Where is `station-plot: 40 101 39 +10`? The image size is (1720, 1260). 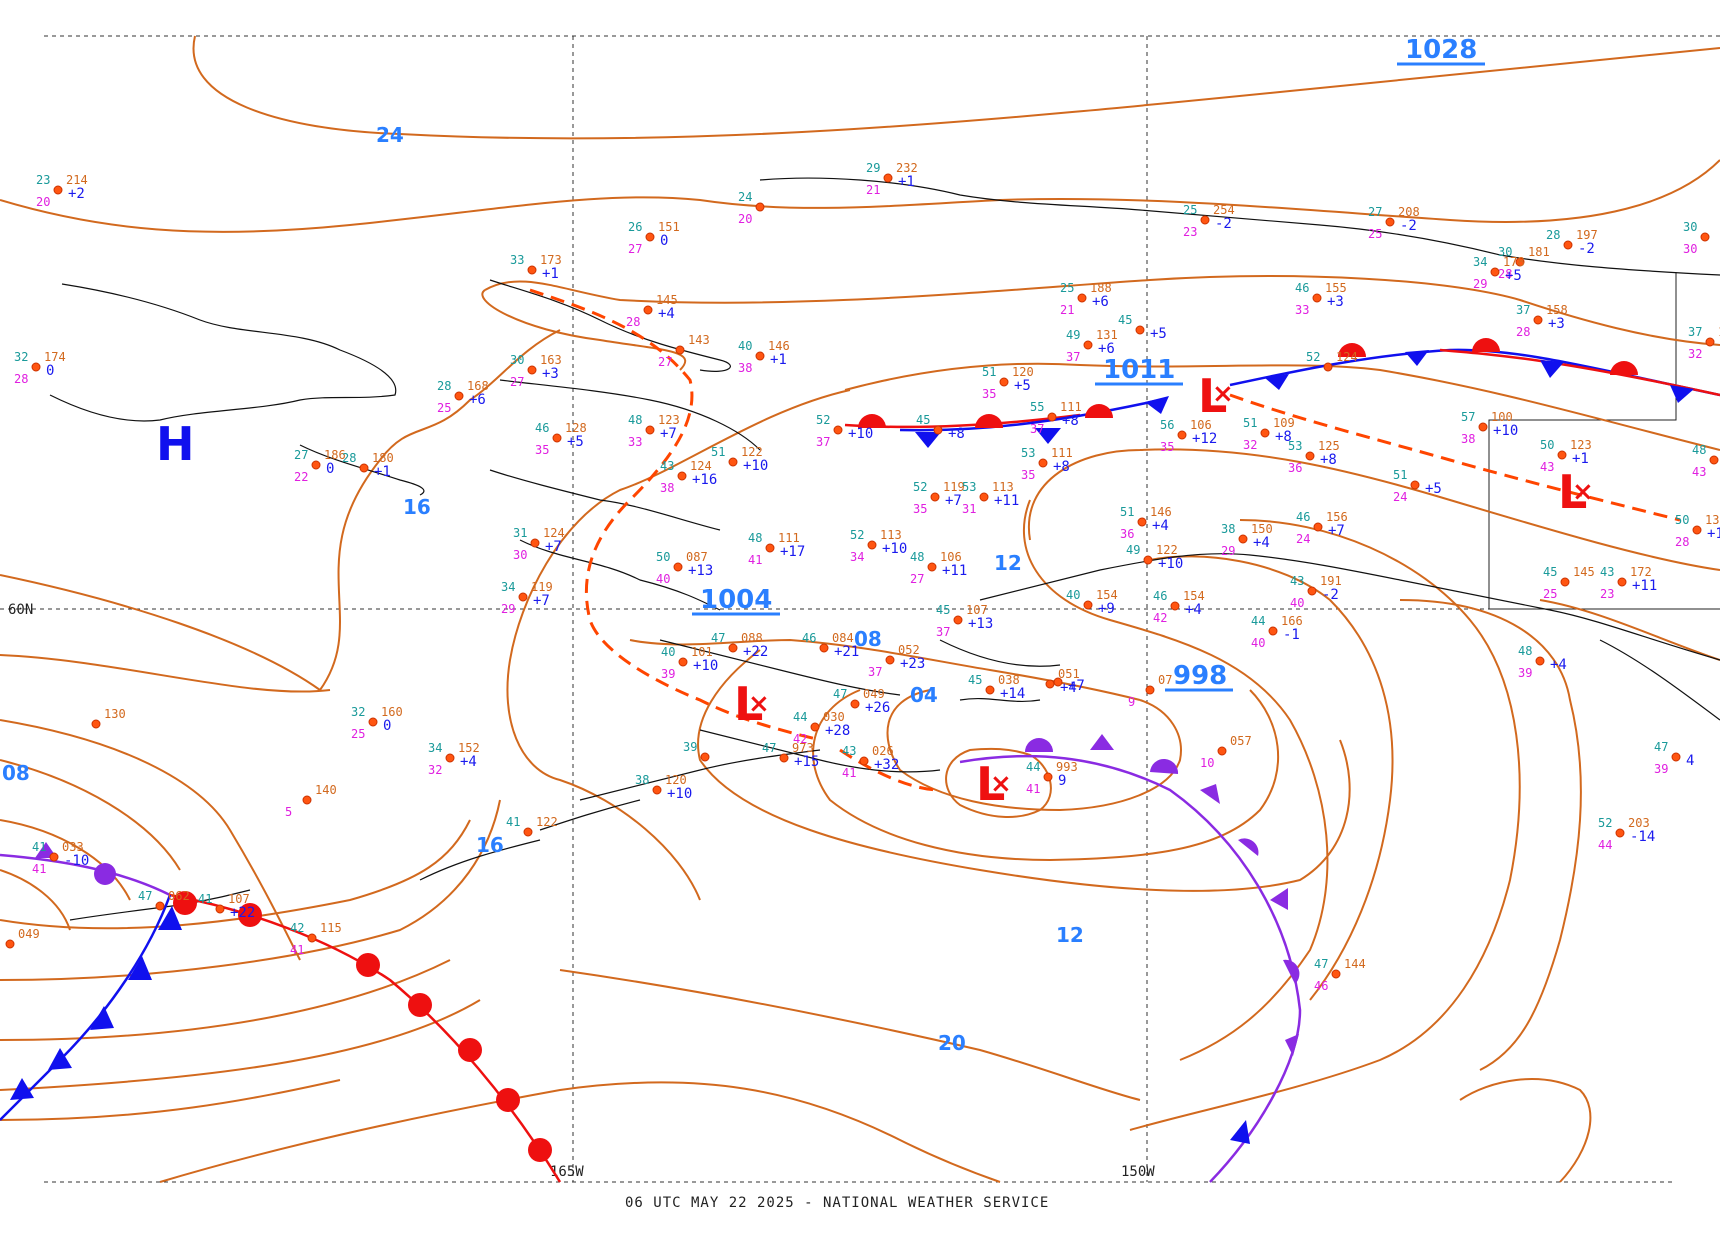
station-plot: 40 101 39 +10 is located at coordinates (689, 663).